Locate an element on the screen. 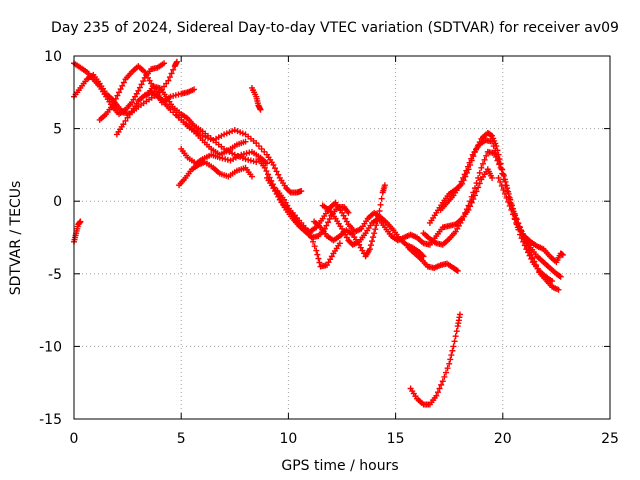 The width and height of the screenshot is (640, 480). x-tick-label: 20 is located at coordinates (503, 439).